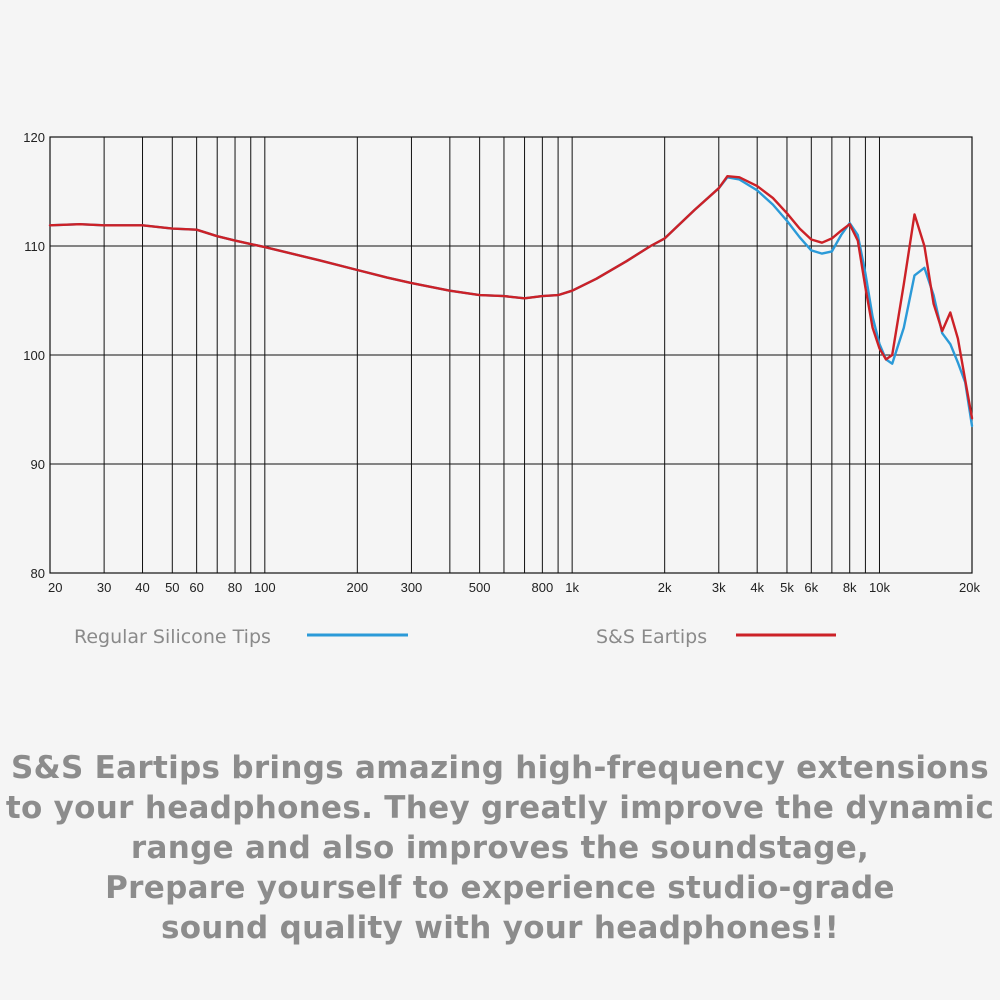  Describe the element at coordinates (455, 637) in the screenshot. I see `chart-legend: Regular Silicone Tips S&S Eartips` at that location.